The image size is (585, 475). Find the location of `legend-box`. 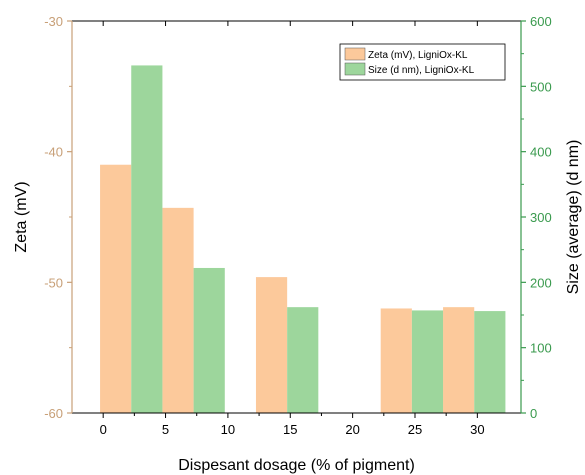

legend-box is located at coordinates (422, 62).